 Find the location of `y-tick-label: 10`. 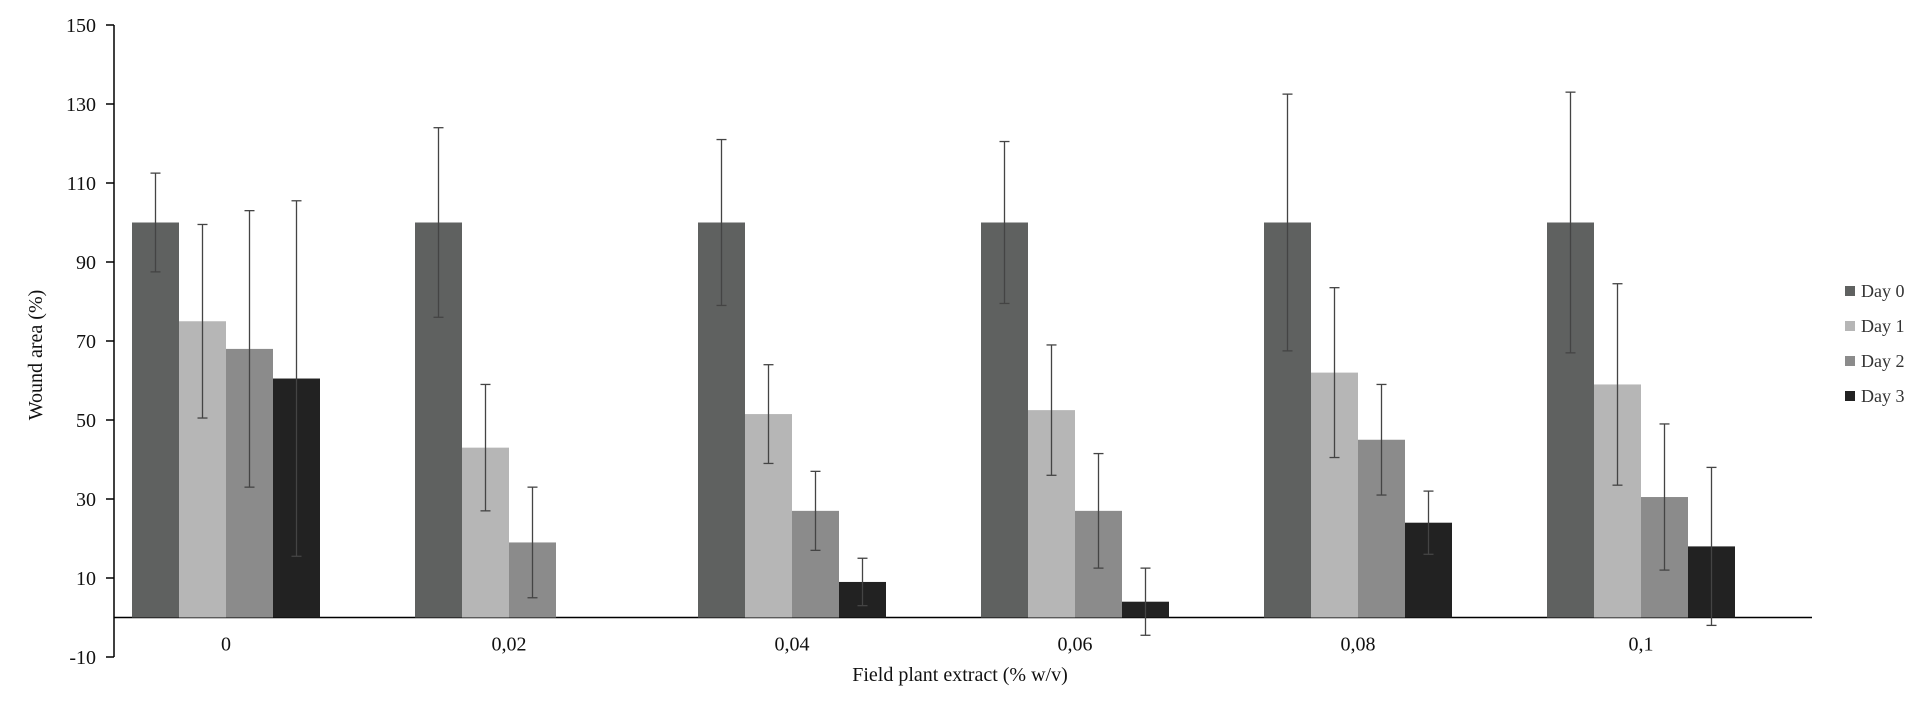

y-tick-label: 10 is located at coordinates (86, 579).